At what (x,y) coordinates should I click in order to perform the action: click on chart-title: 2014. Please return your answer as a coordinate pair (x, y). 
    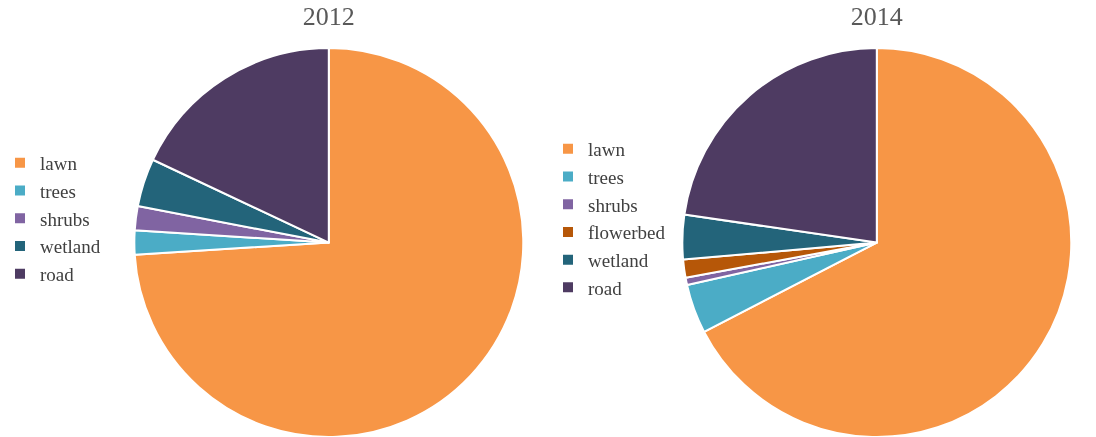
    Looking at the image, I should click on (876, 16).